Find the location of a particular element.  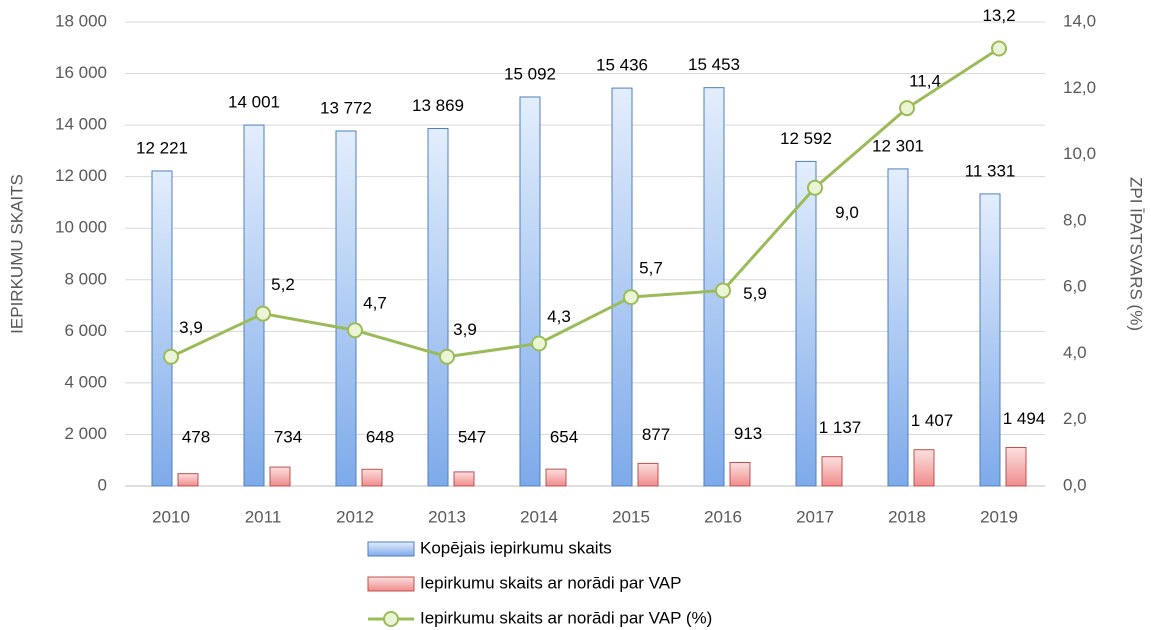

x-tick-label: 2019 is located at coordinates (999, 516).